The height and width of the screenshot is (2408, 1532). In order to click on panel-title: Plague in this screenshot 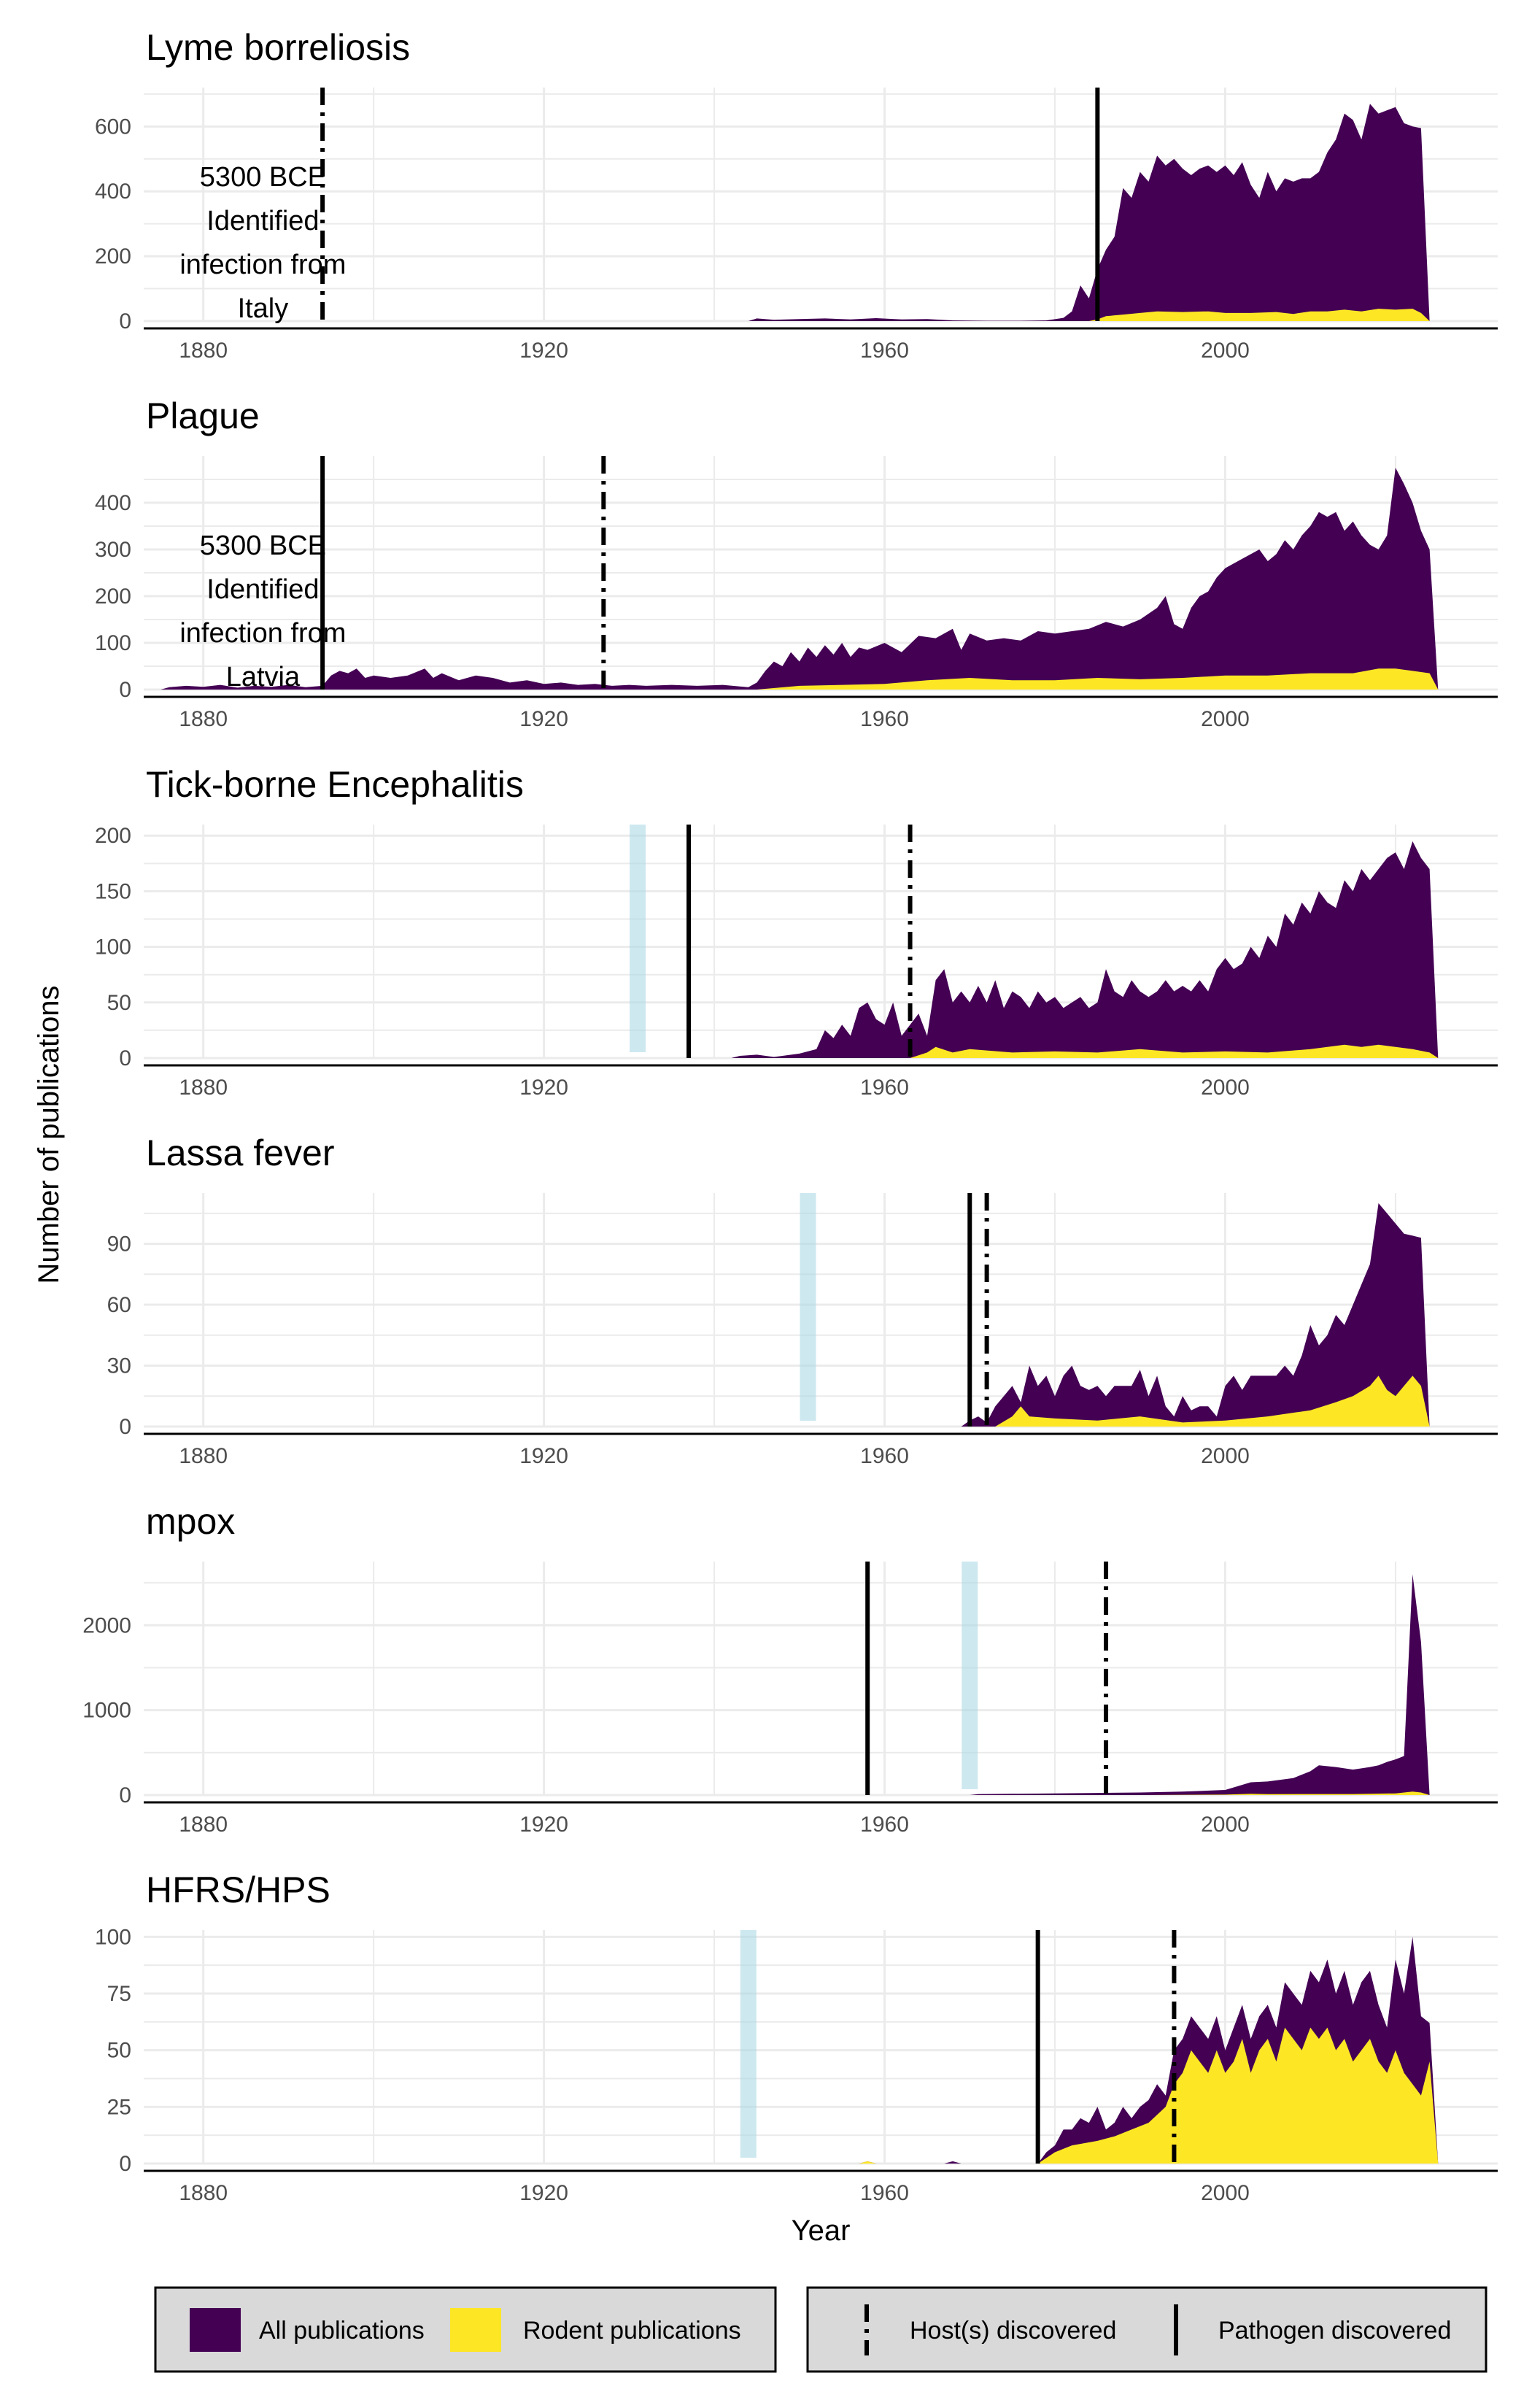, I will do `click(203, 415)`.